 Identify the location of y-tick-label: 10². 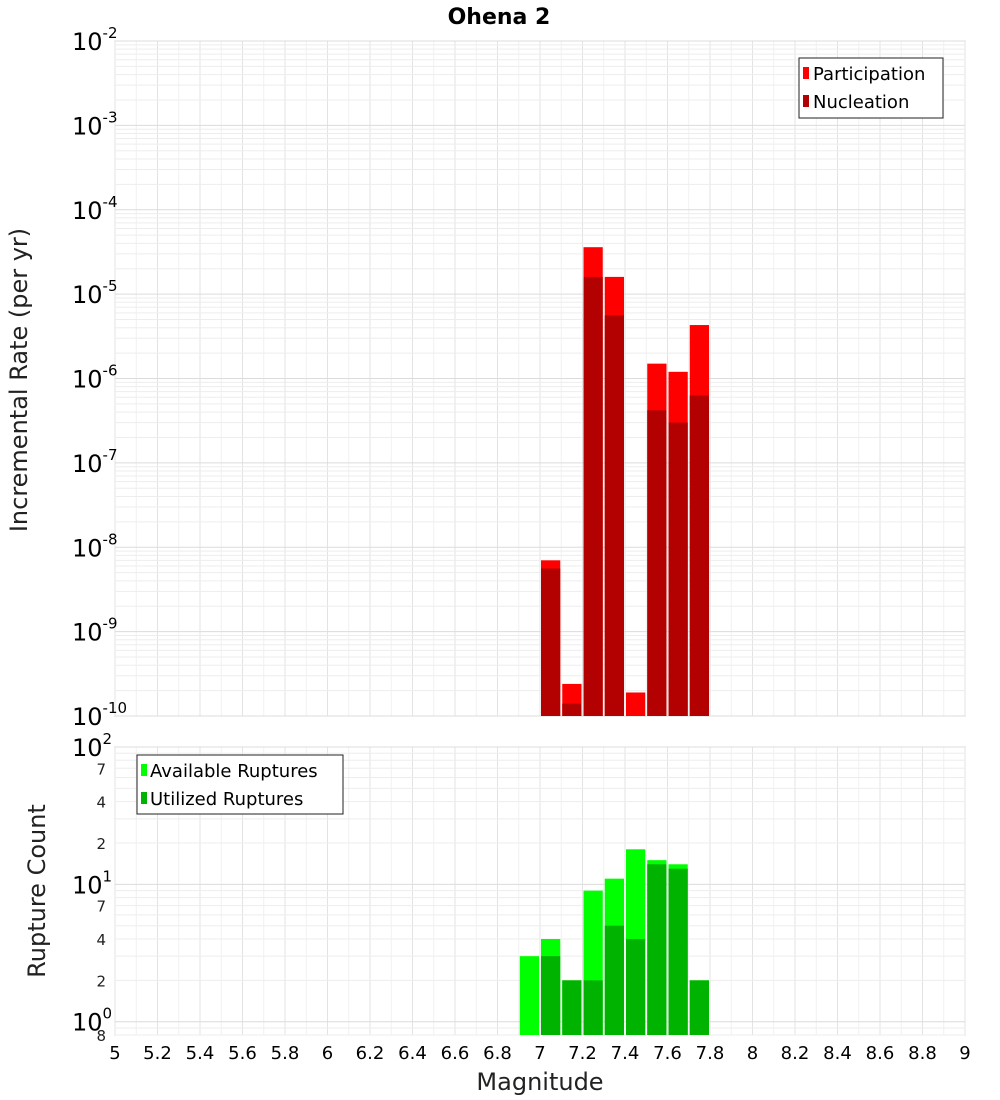
(92, 746).